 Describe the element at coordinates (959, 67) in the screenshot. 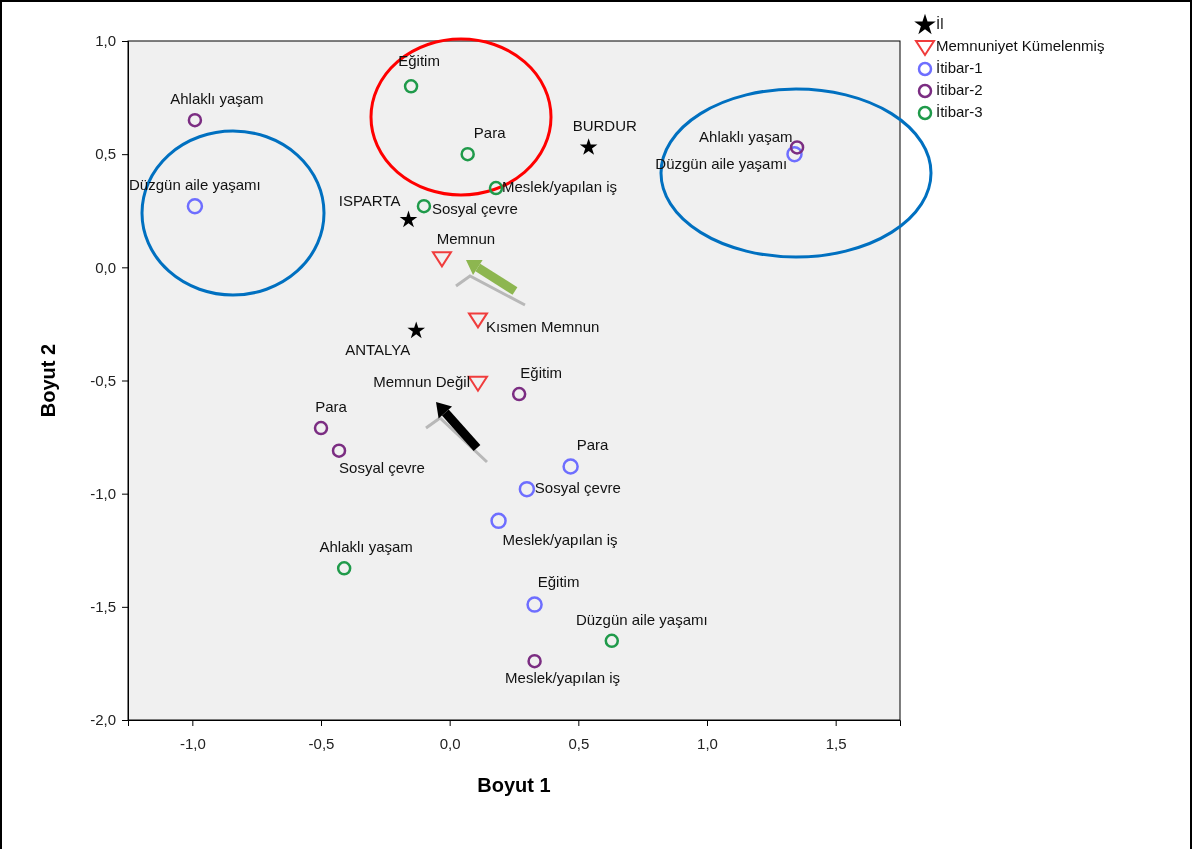

I see `legend-label: İtibar-1` at that location.